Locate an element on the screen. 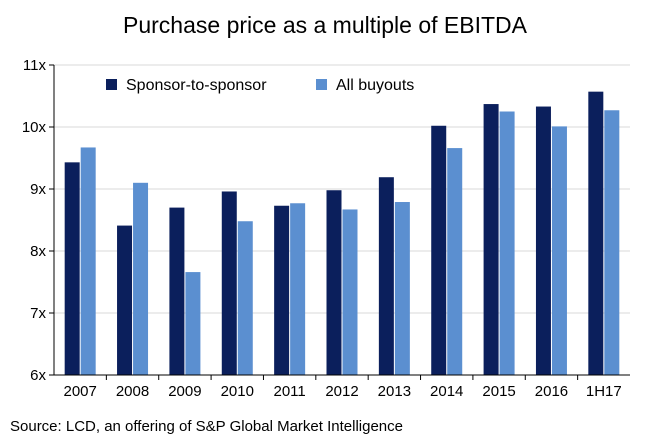 This screenshot has width=650, height=446. y-tick-label: 9x is located at coordinates (38, 189).